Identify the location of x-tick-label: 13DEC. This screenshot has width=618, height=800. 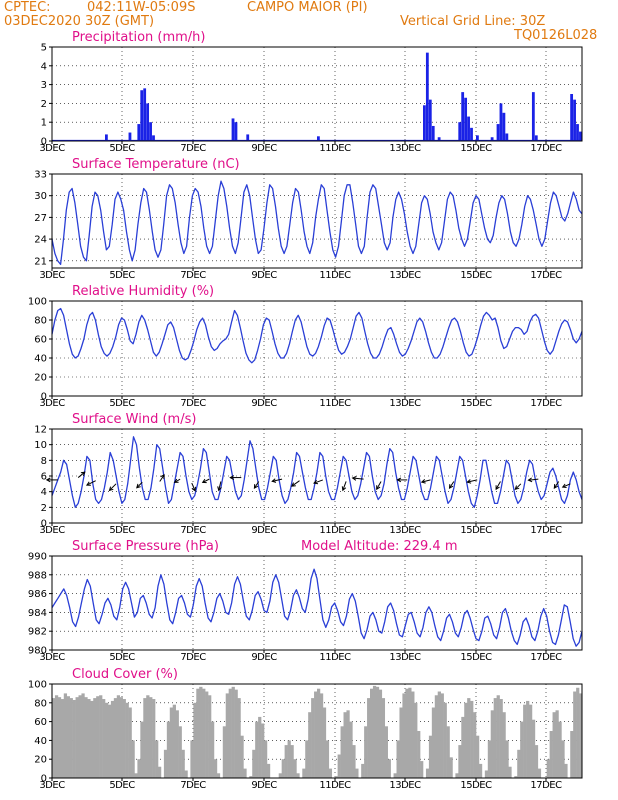
(405, 148).